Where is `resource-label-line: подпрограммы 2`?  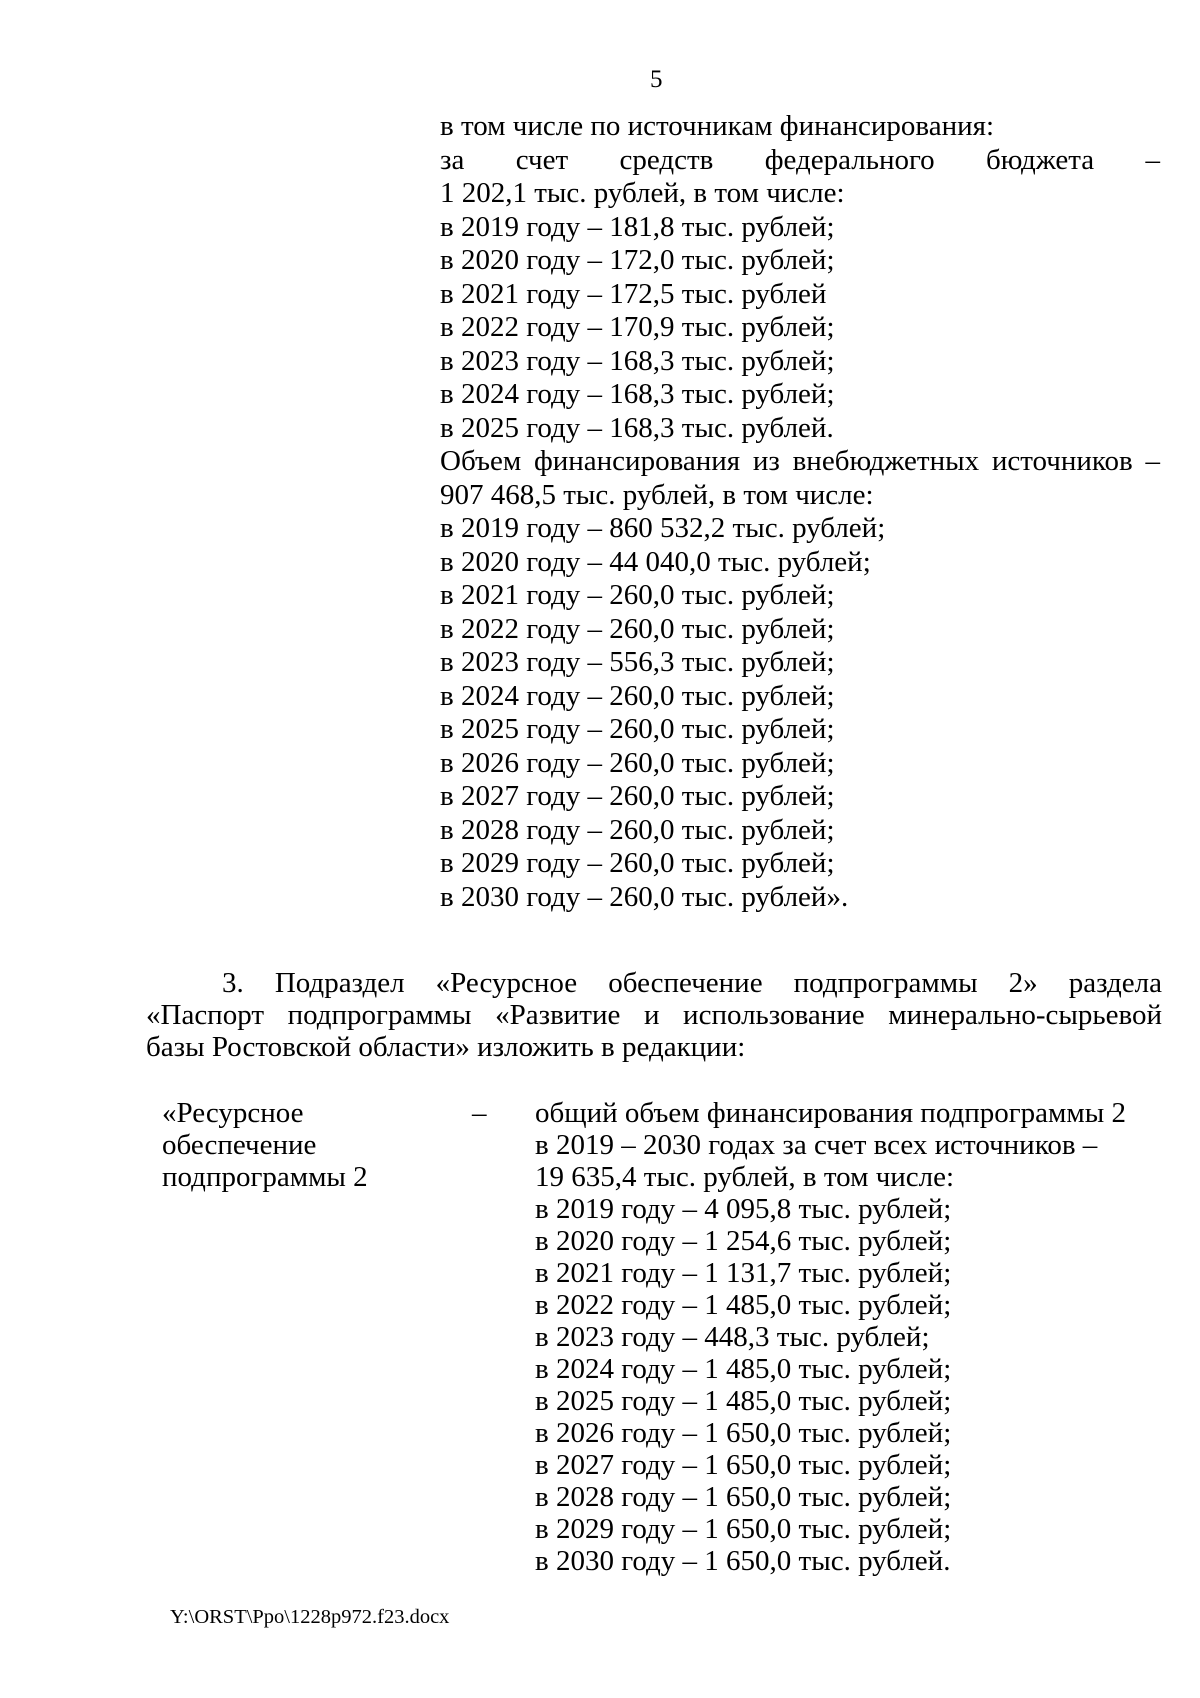 resource-label-line: подпрограммы 2 is located at coordinates (265, 1177).